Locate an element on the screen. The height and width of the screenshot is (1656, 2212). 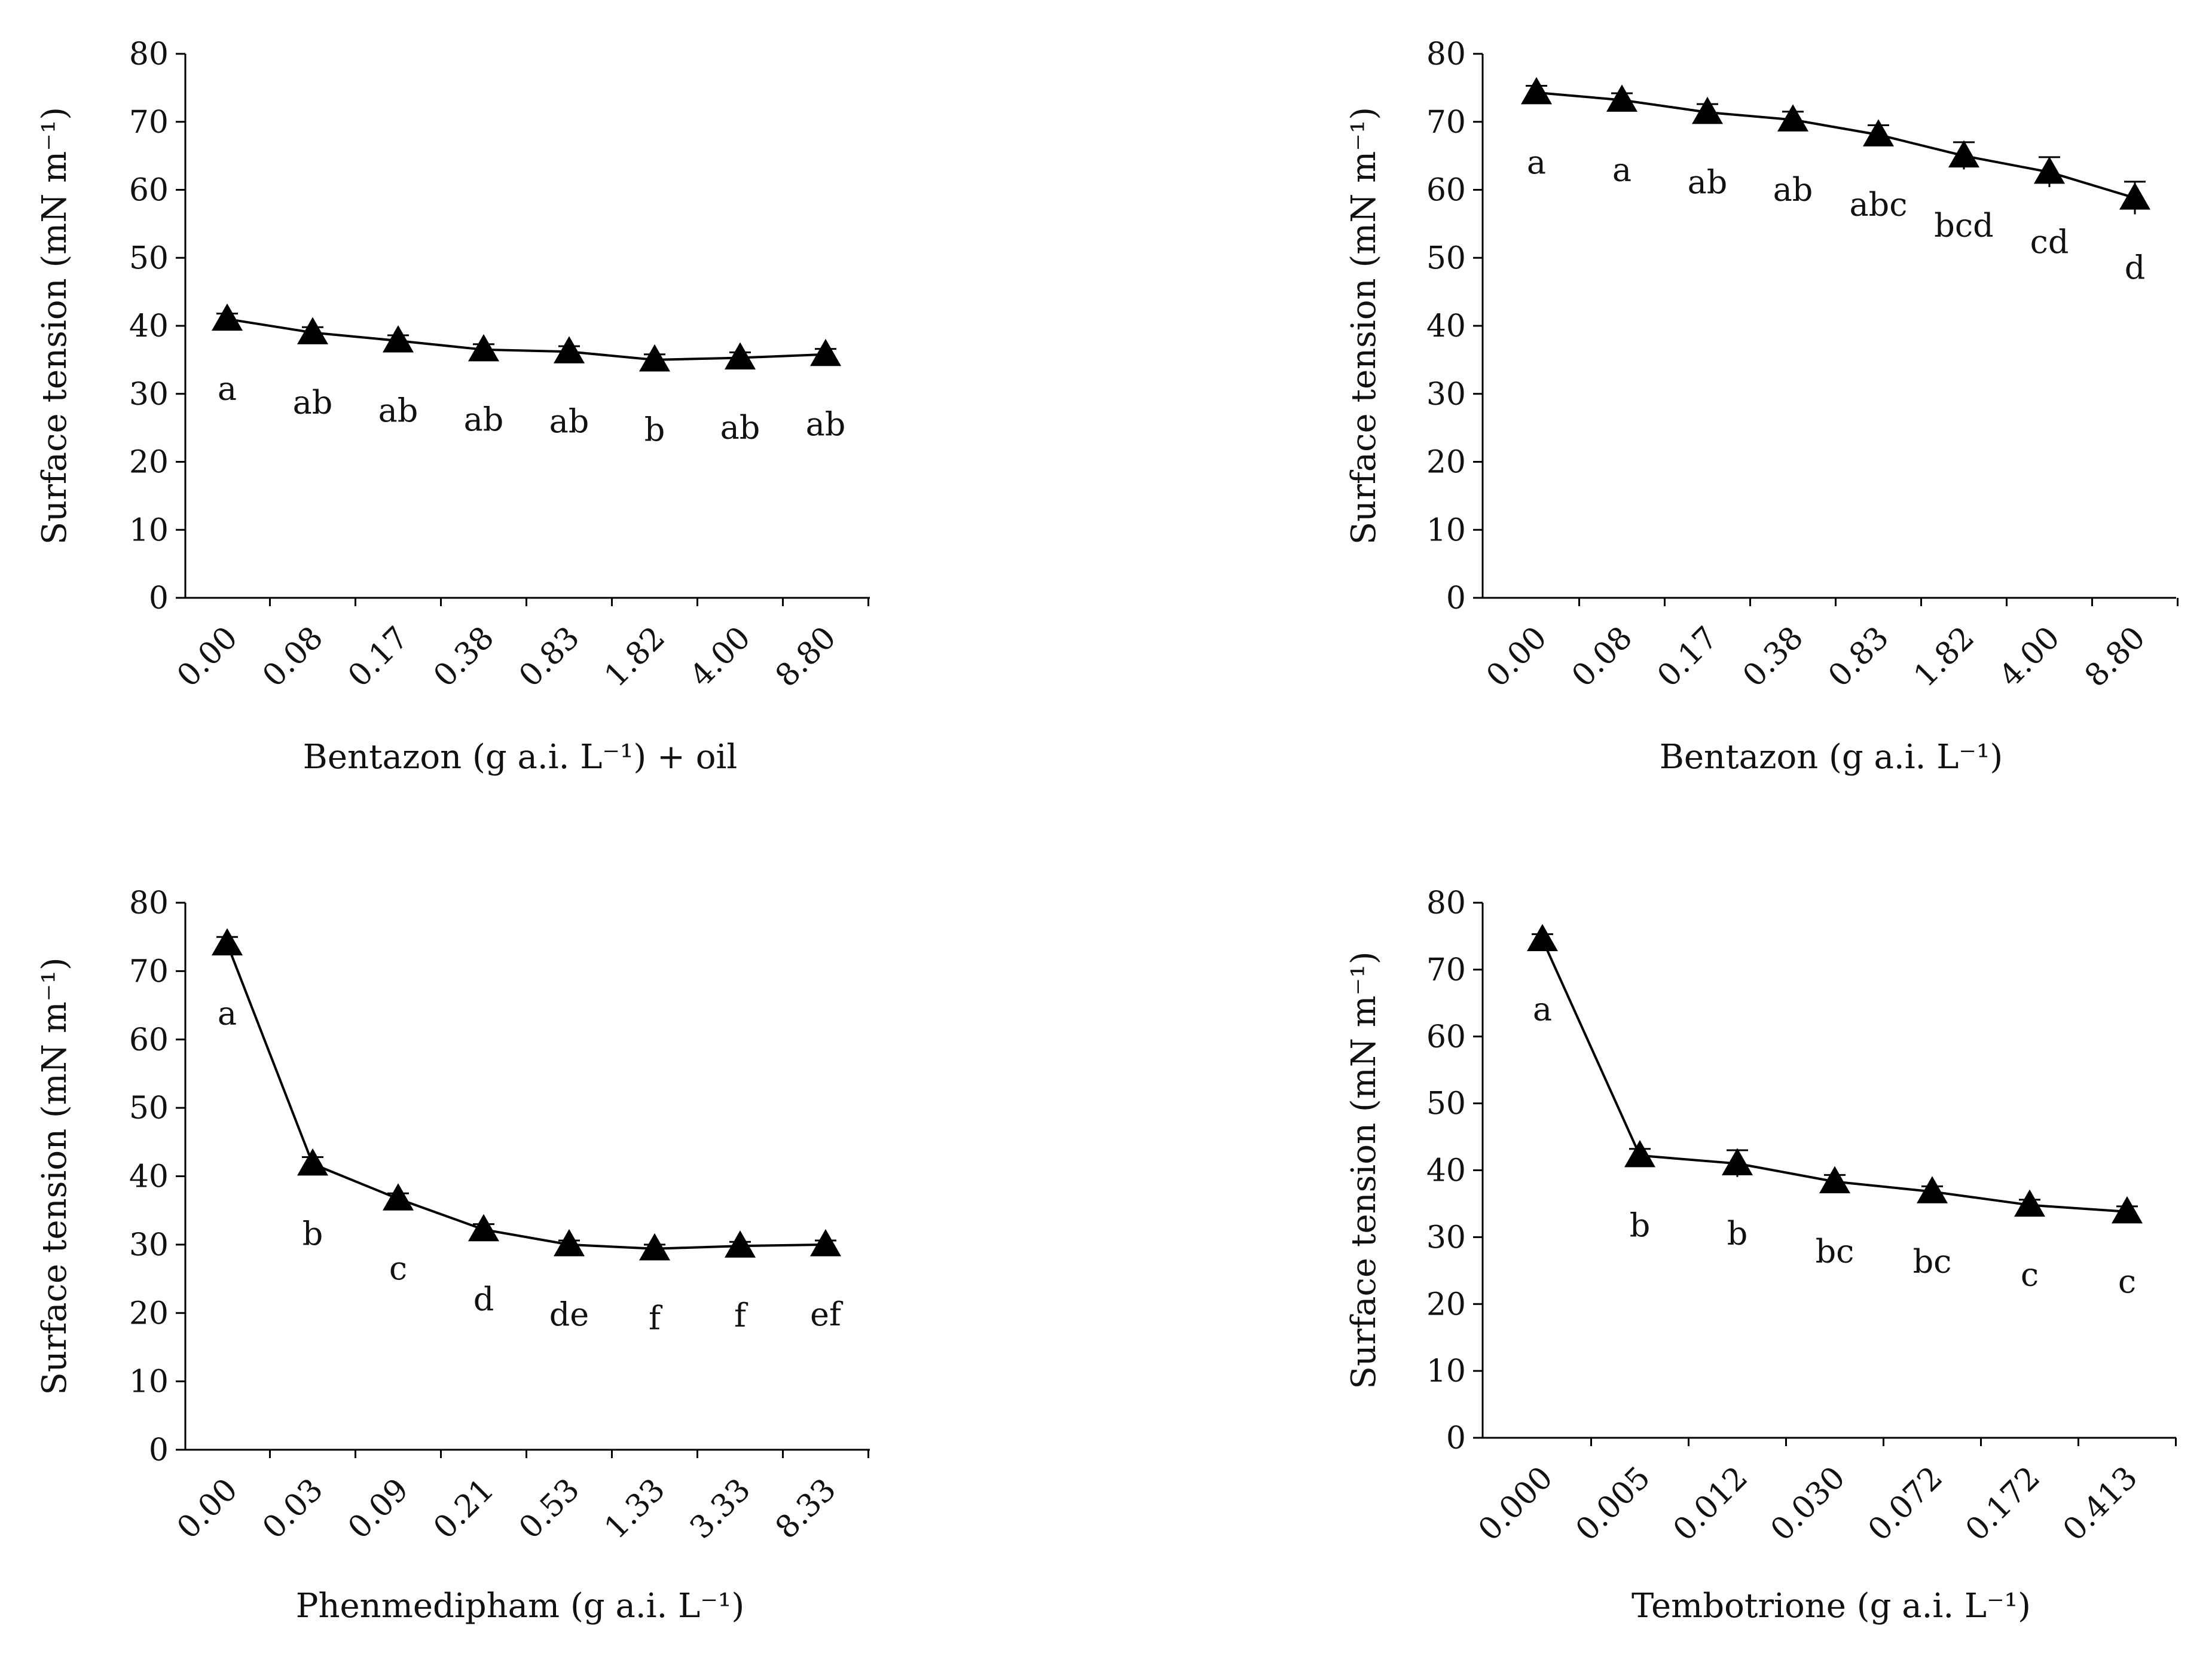
x-axis-label: Tembotrione (g a.i. L⁻¹) is located at coordinates (1831, 1606).